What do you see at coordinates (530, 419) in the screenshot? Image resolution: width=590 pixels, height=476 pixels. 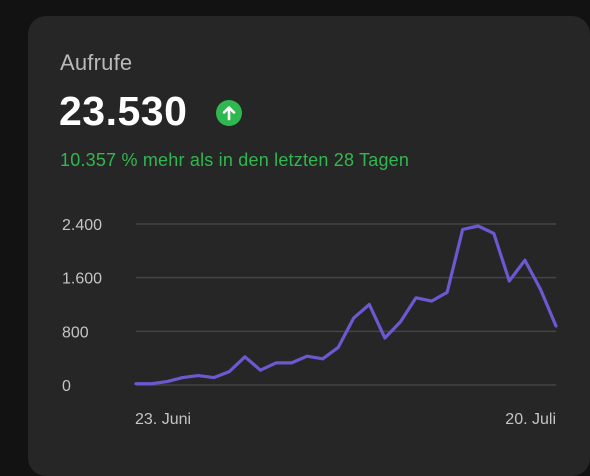 I see `x-tick-label: 20. Juli` at bounding box center [530, 419].